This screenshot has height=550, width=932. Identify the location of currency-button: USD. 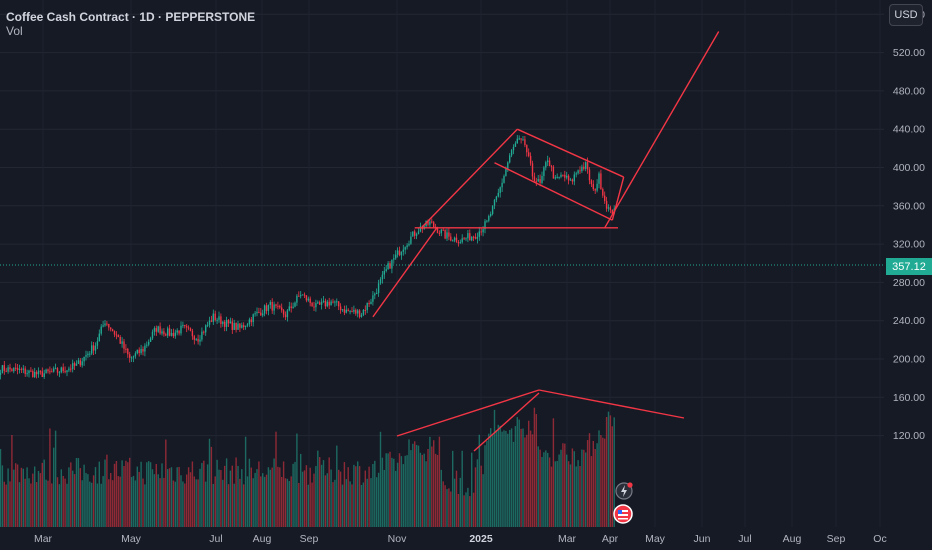
(906, 15).